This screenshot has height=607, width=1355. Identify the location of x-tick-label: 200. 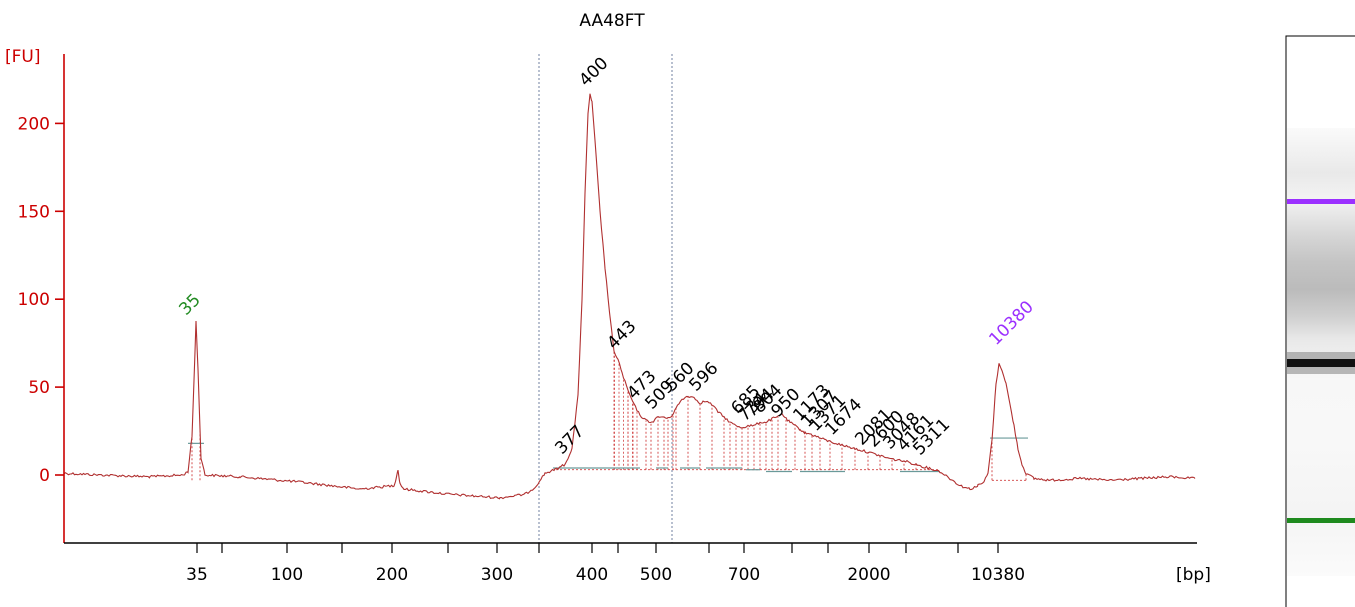
(392, 575).